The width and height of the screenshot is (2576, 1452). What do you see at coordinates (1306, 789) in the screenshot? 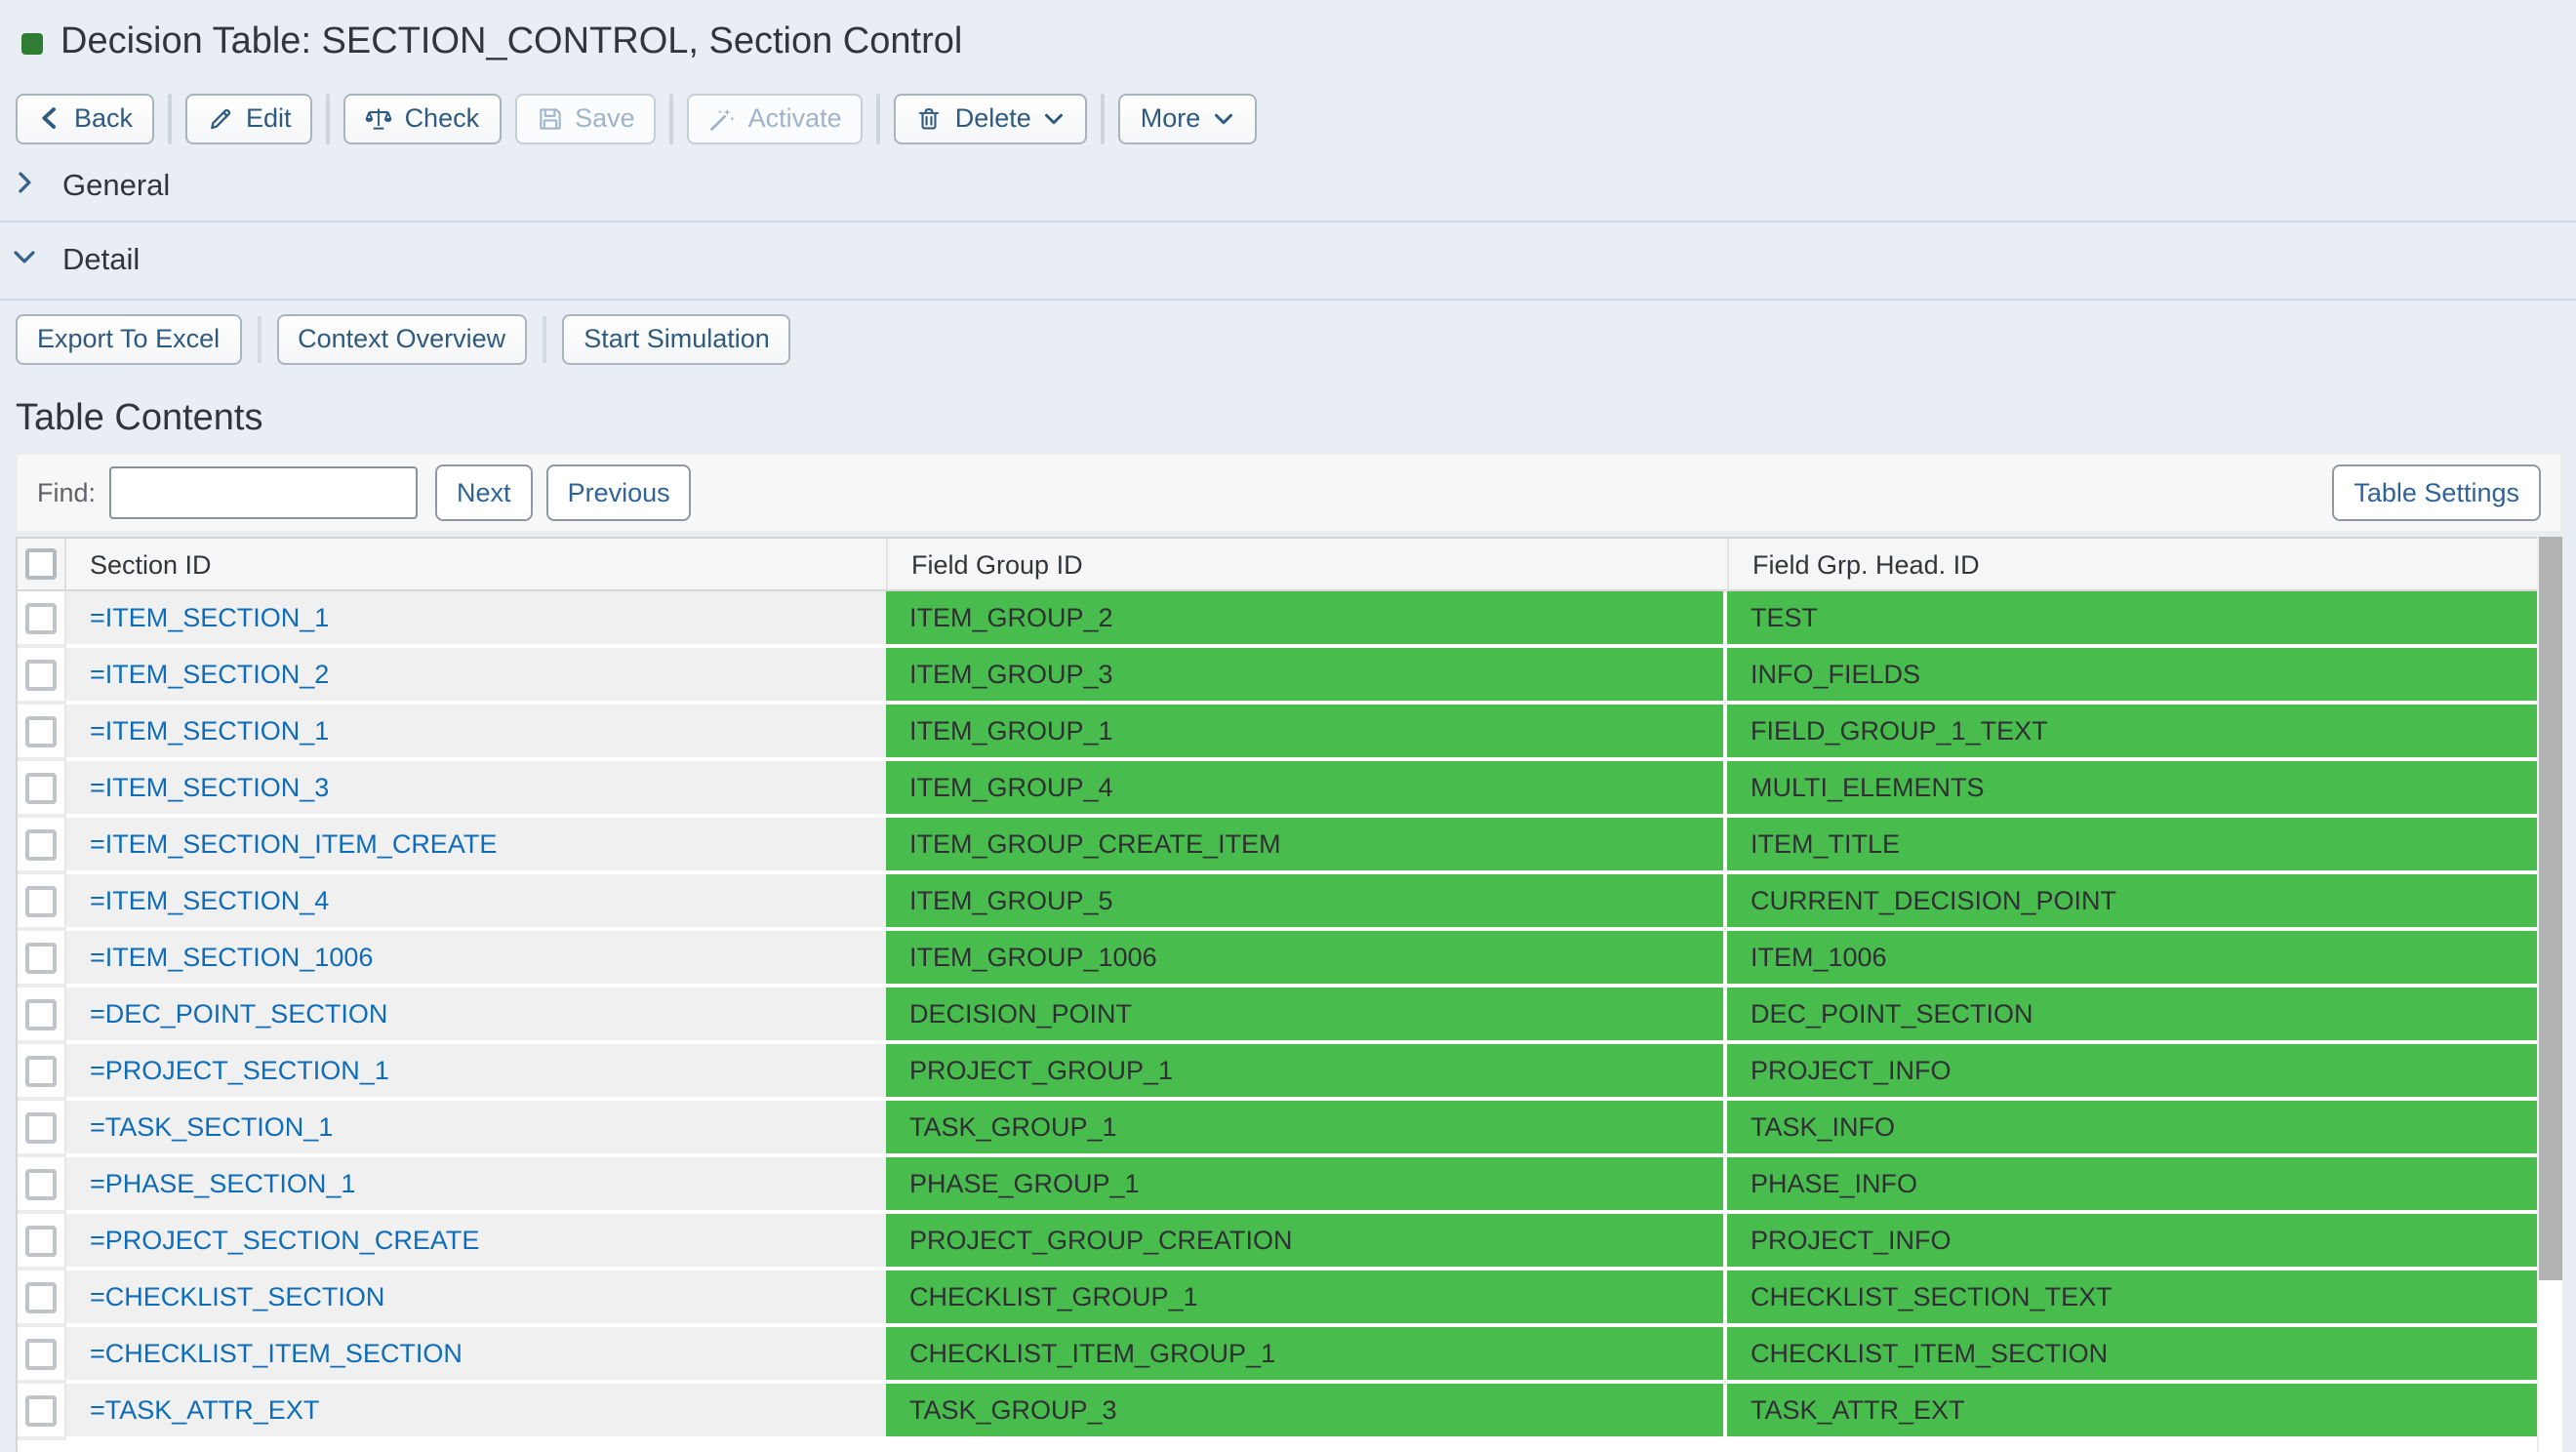
I see `field-group-id-cell: ITEM_GROUP_4` at bounding box center [1306, 789].